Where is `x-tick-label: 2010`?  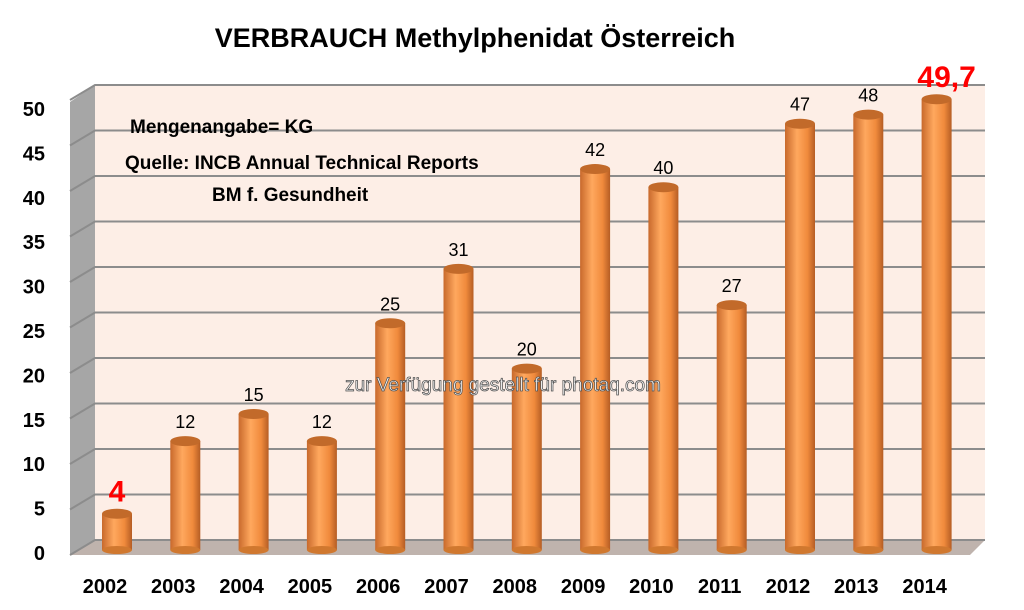
x-tick-label: 2010 is located at coordinates (651, 587).